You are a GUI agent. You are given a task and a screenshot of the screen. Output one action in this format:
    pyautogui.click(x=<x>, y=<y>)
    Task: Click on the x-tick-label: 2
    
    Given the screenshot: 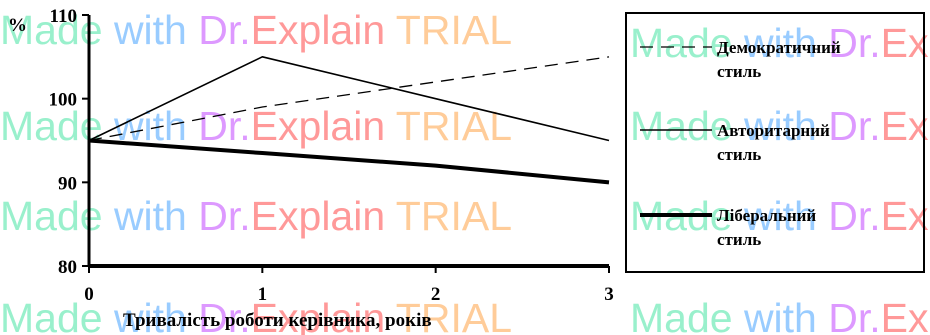 What is the action you would take?
    pyautogui.click(x=436, y=294)
    